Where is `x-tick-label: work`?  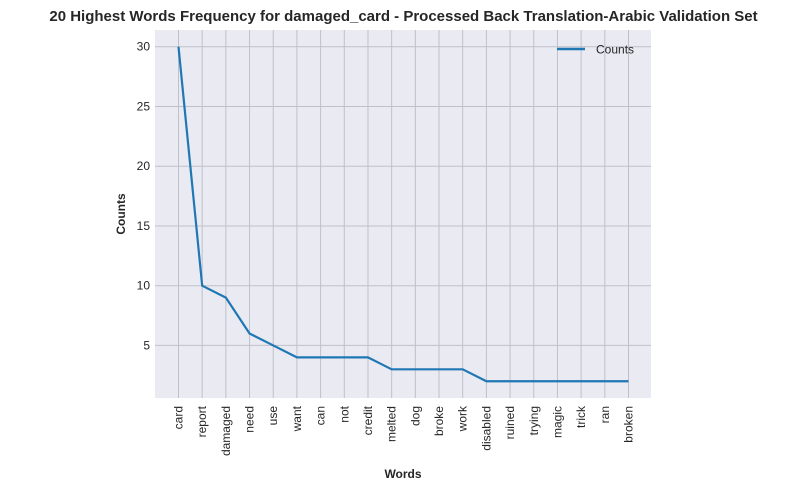 x-tick-label: work is located at coordinates (463, 418).